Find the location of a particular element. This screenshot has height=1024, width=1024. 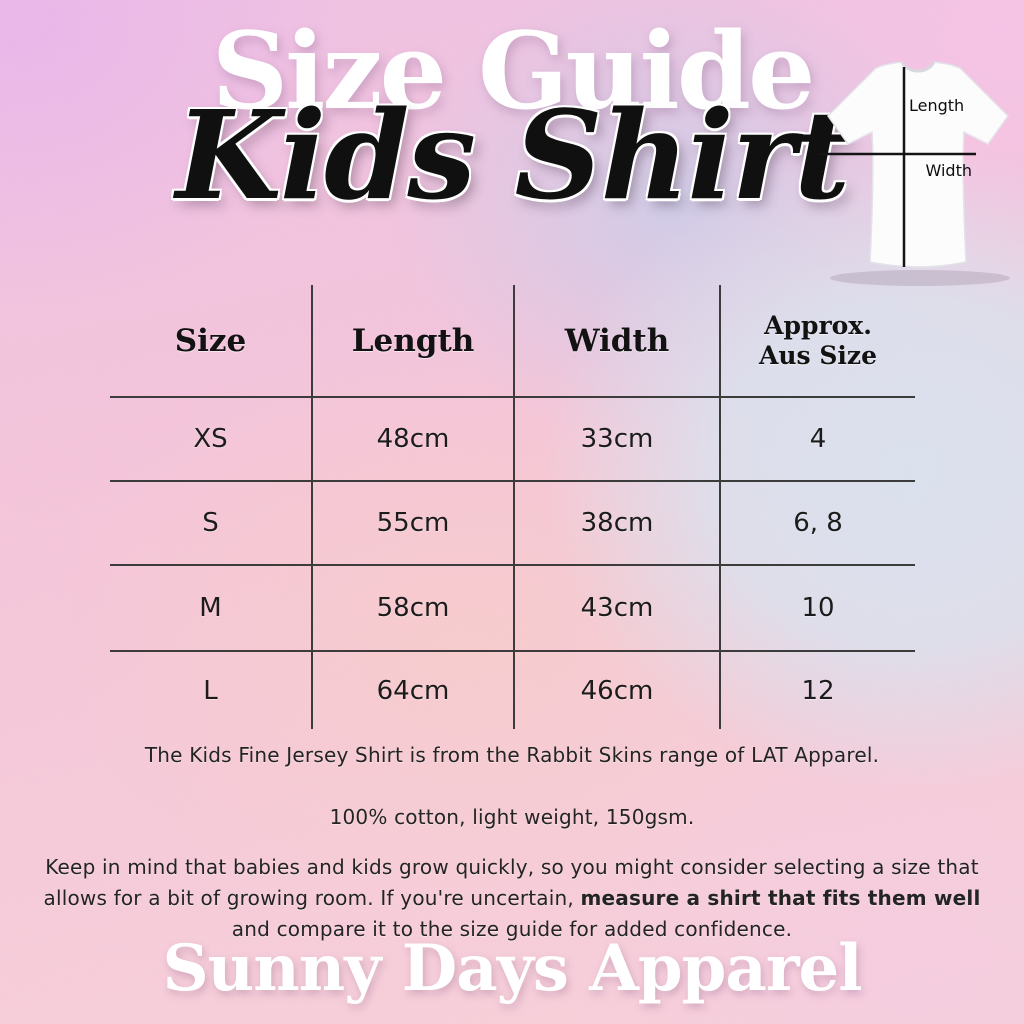

table-cell: L is located at coordinates (211, 690).